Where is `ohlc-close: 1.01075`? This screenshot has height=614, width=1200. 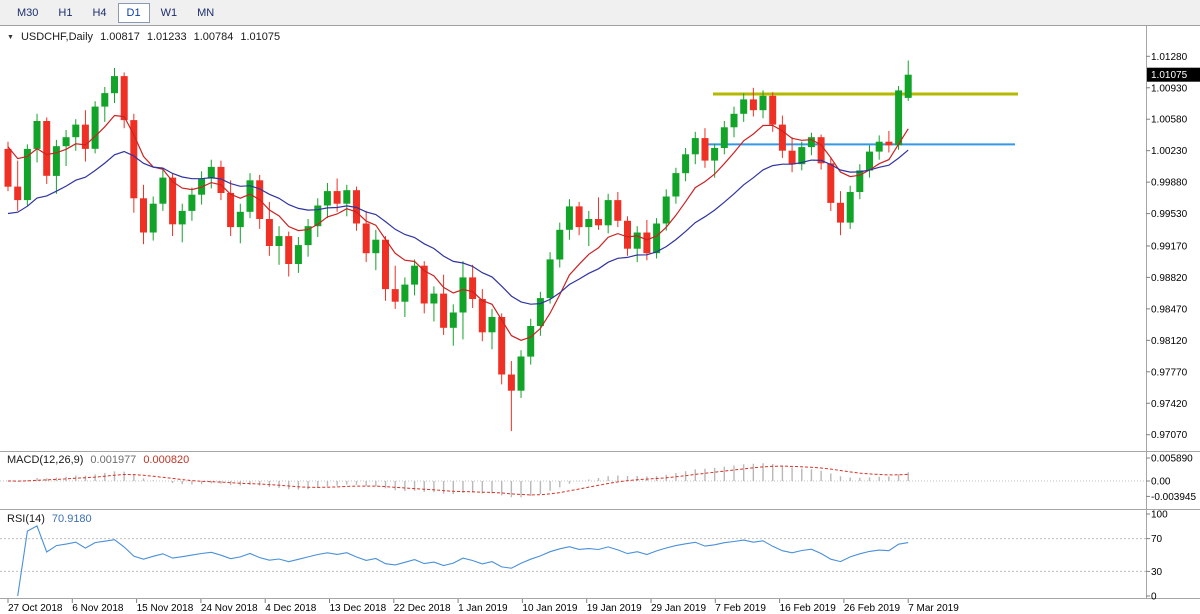 ohlc-close: 1.01075 is located at coordinates (260, 37).